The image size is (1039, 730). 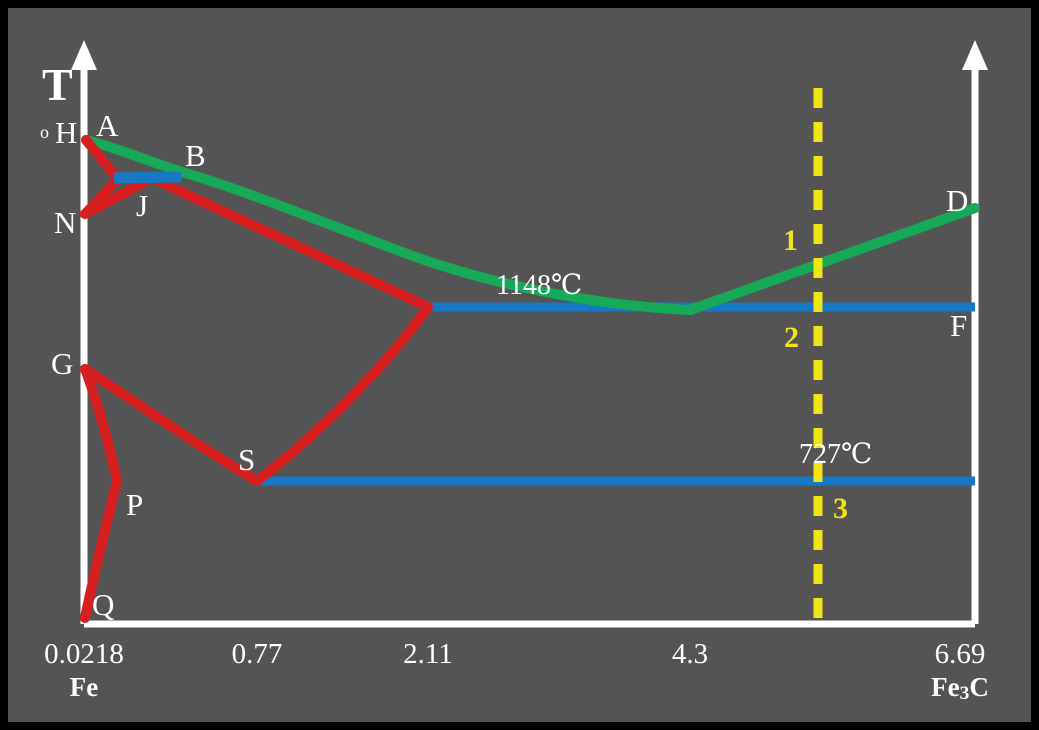 I want to click on eutectic-temperature-label: 1148℃, so click(x=539, y=285).